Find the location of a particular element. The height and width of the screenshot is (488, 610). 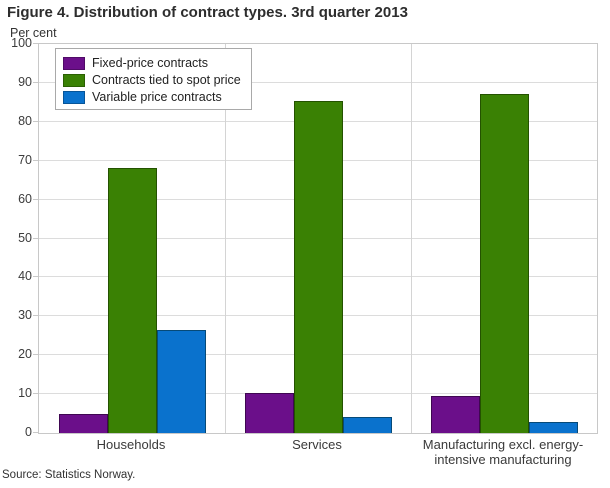

legend-label: Fixed-price contracts is located at coordinates (150, 63).